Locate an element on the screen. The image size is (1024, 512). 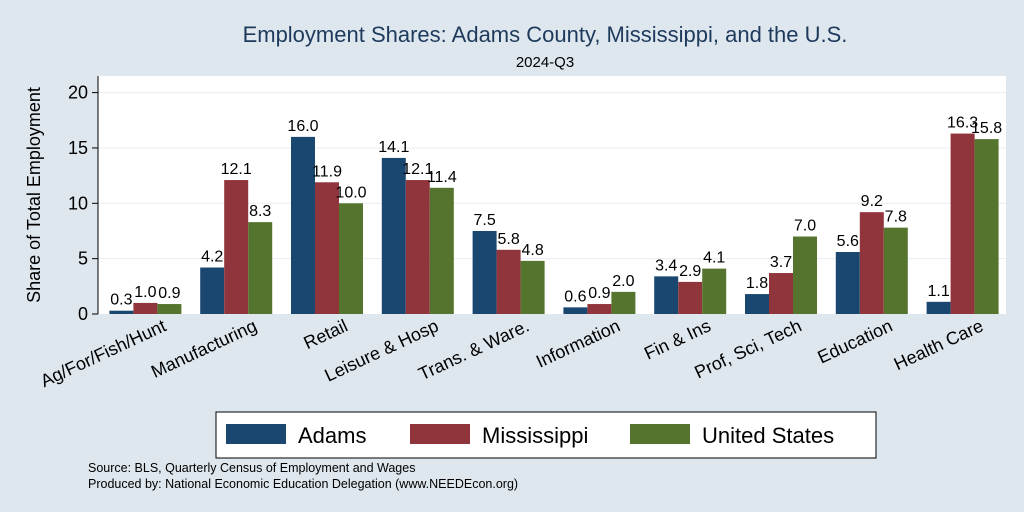
data-label: 3.4 is located at coordinates (666, 265).